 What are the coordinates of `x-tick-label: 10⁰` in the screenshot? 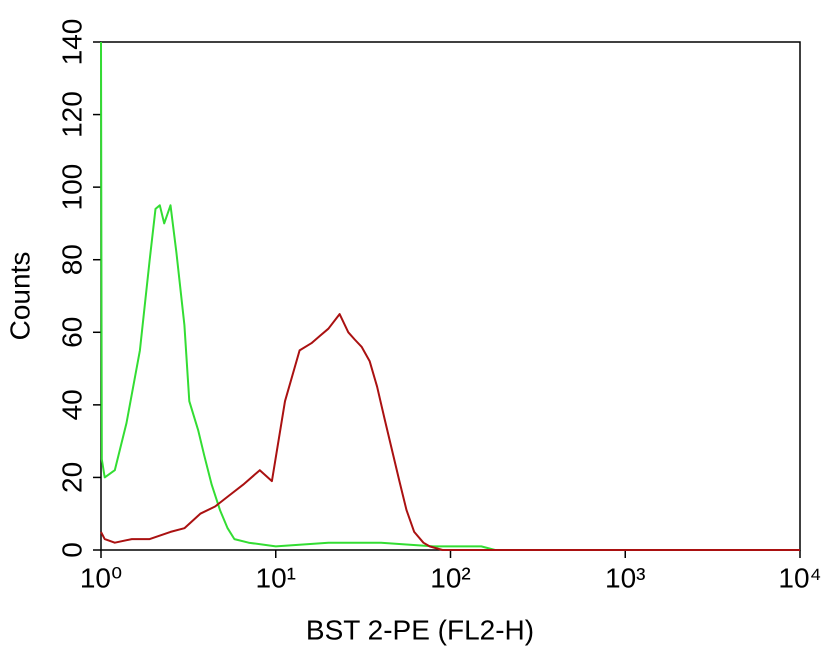 It's located at (101, 577).